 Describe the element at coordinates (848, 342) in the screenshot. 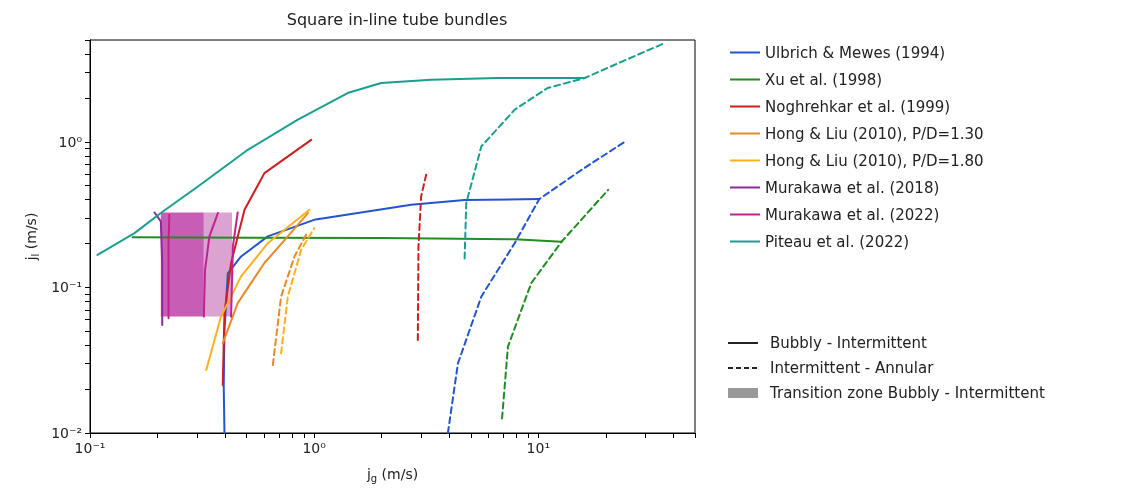

I see `text: Bubbly - Intermittent` at that location.